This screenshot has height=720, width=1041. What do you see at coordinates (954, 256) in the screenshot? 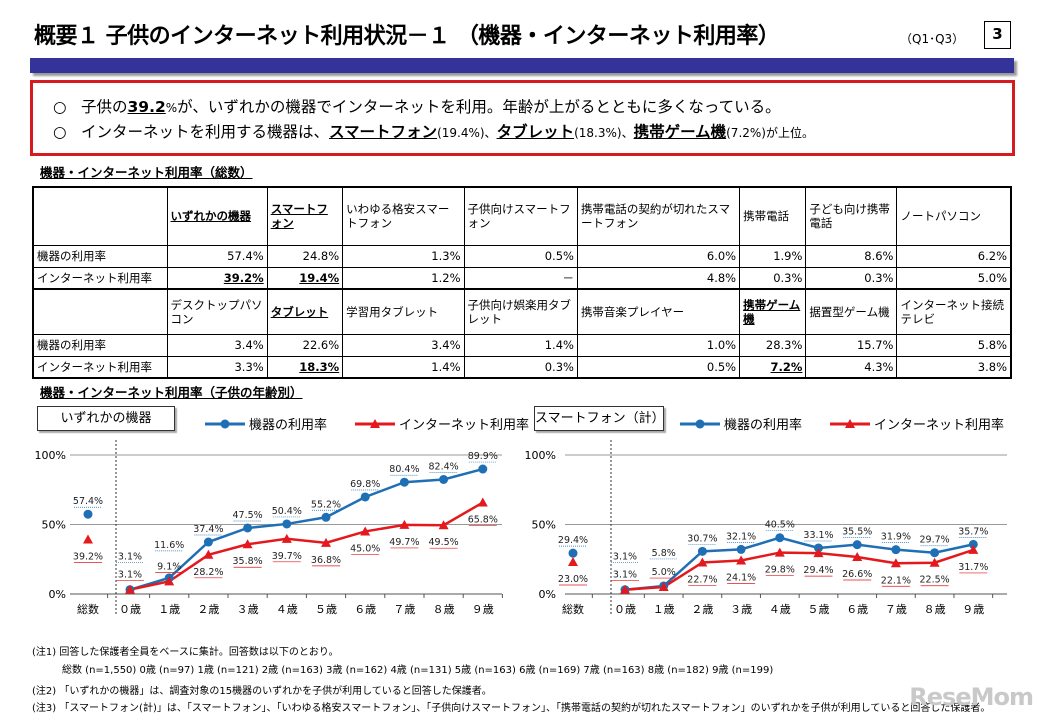
I see `table-cell: 6.2%` at bounding box center [954, 256].